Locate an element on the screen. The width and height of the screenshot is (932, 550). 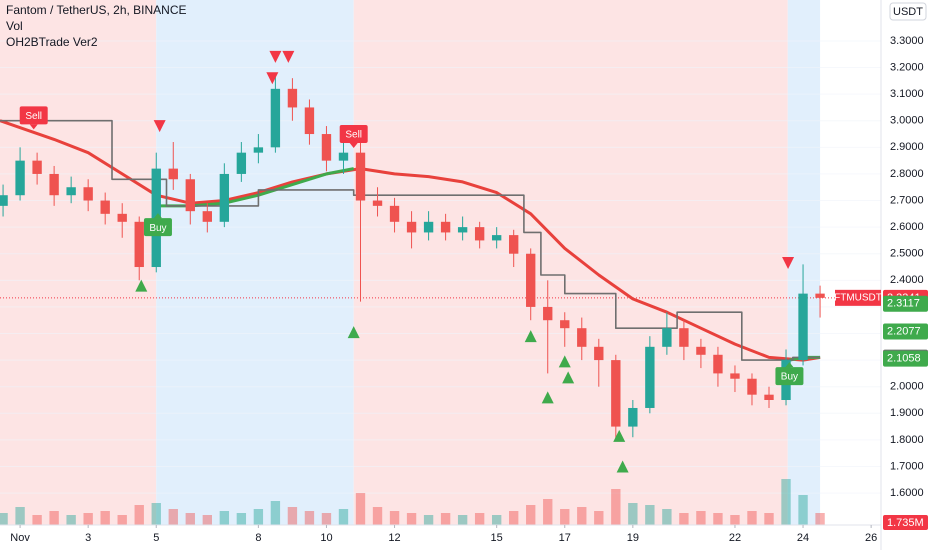
chart-title: Fantom / TetherUS, 2h, BINANCE is located at coordinates (96, 10).